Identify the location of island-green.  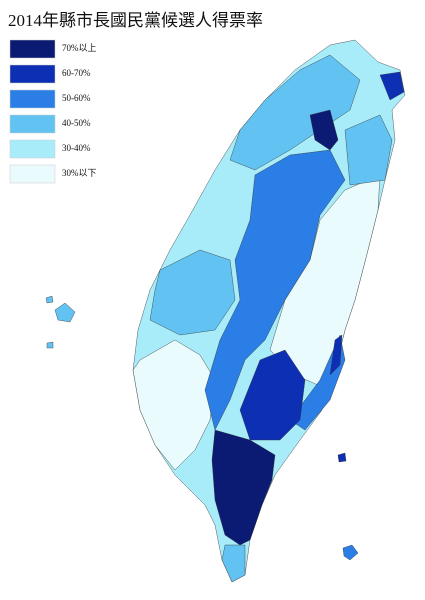
(342, 457).